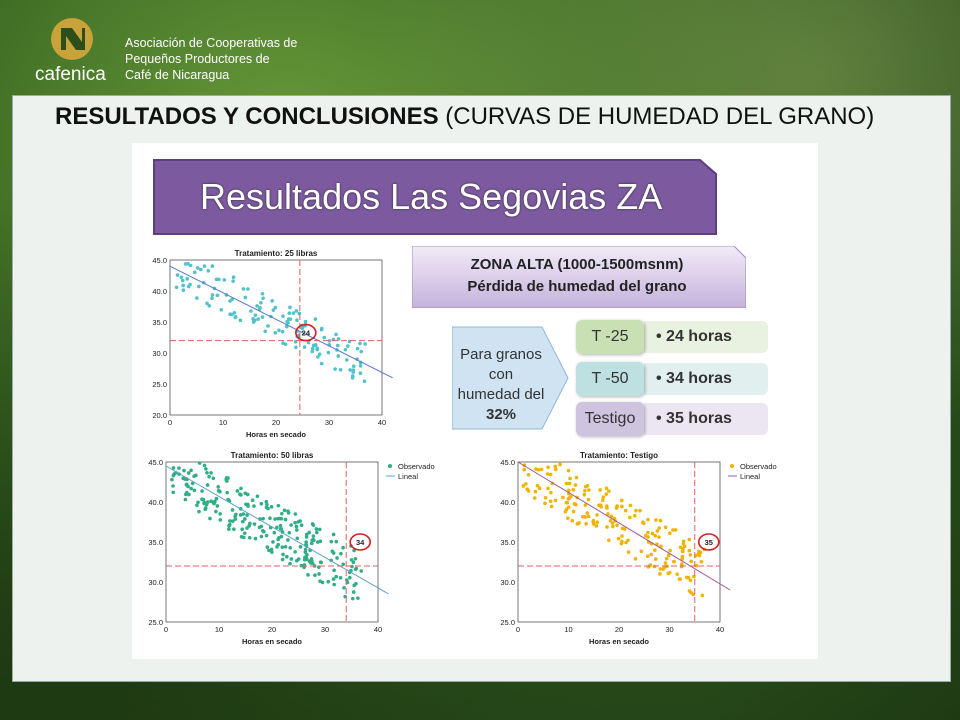 Image resolution: width=960 pixels, height=720 pixels. What do you see at coordinates (306, 333) in the screenshot?
I see `annotation-label: 24` at bounding box center [306, 333].